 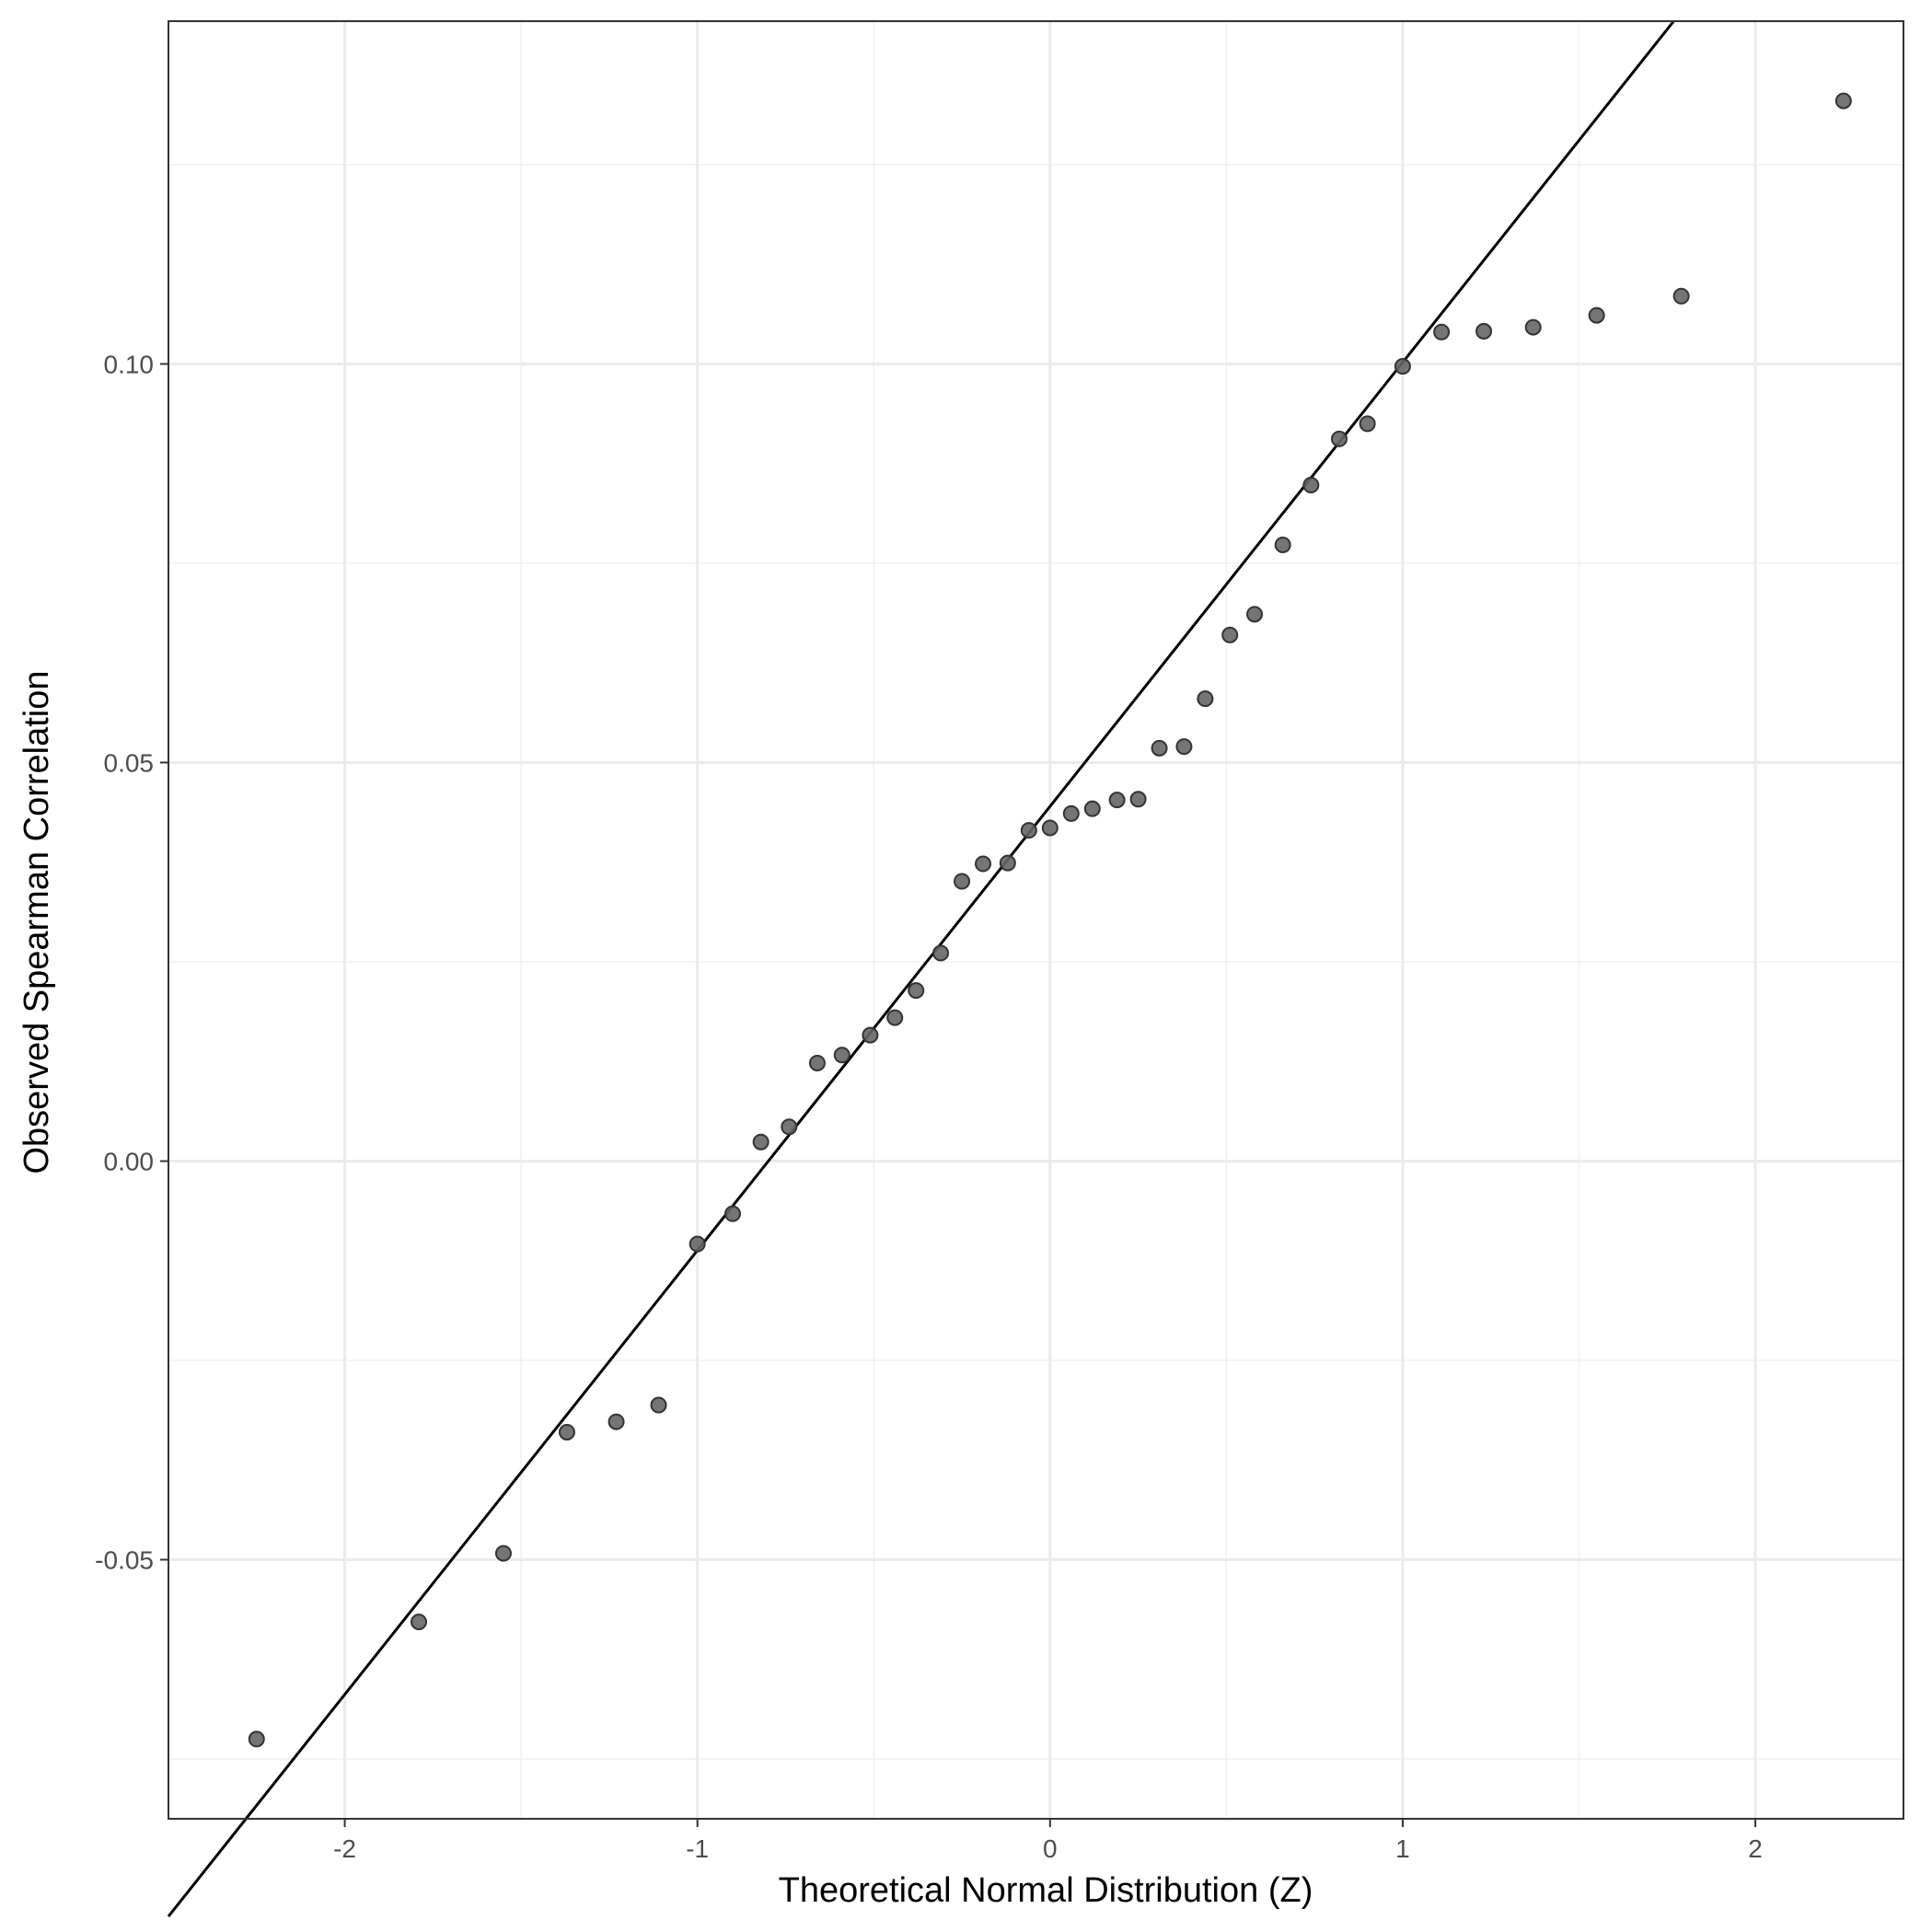 What do you see at coordinates (1756, 1849) in the screenshot?
I see `x-tick-label: 2` at bounding box center [1756, 1849].